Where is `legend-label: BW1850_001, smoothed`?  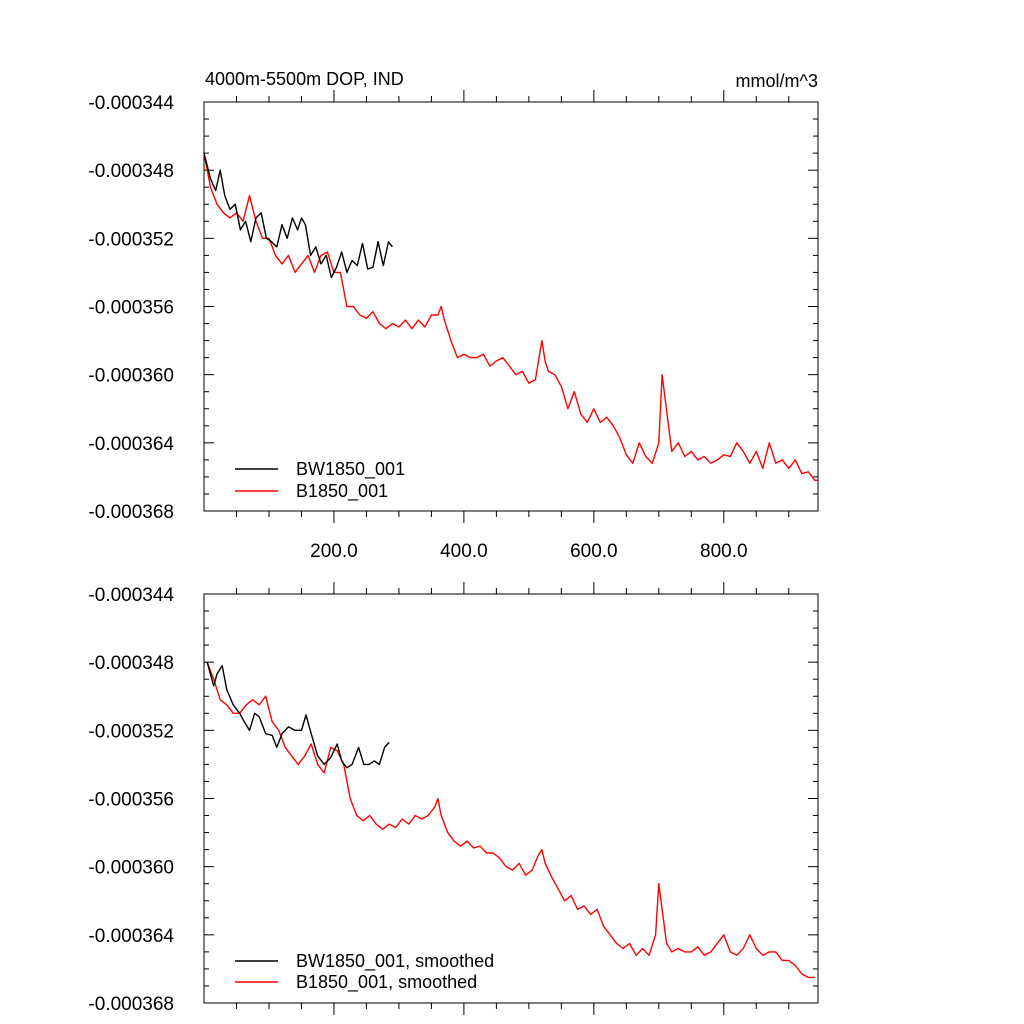
legend-label: BW1850_001, smoothed is located at coordinates (395, 961).